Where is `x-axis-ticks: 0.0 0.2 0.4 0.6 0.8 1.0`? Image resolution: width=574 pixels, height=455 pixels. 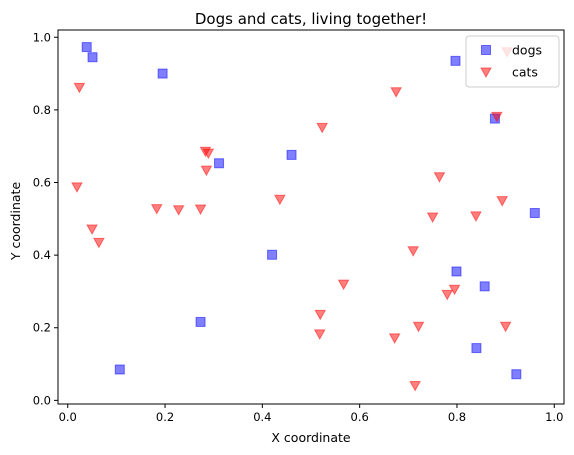
x-axis-ticks: 0.0 0.2 0.4 0.6 0.8 1.0 is located at coordinates (311, 414).